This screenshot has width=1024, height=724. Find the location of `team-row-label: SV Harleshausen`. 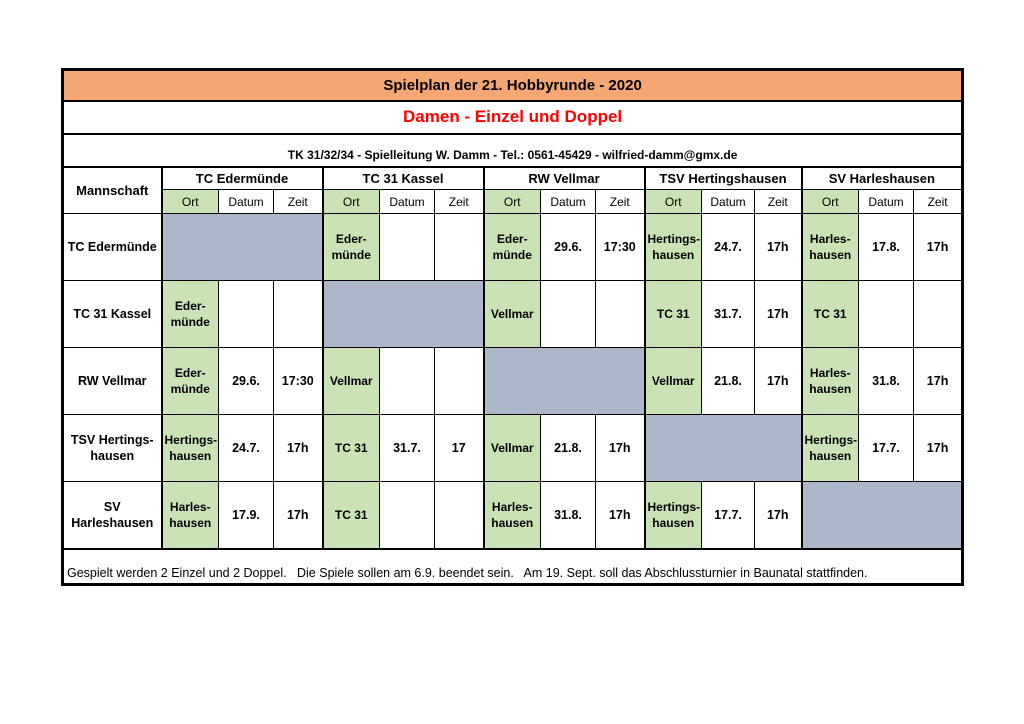

team-row-label: SV Harleshausen is located at coordinates (112, 515).